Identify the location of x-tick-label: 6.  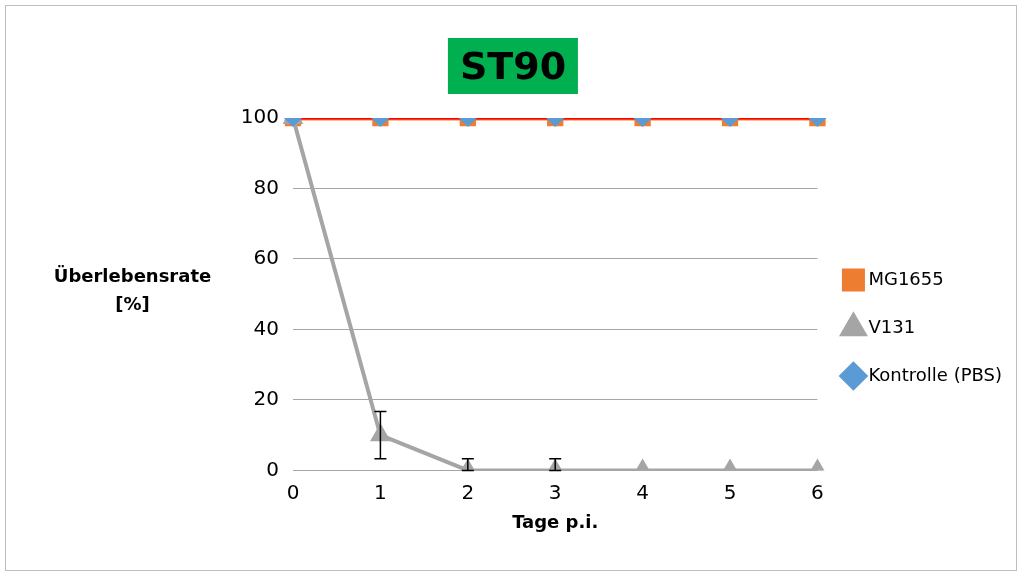
(817, 491).